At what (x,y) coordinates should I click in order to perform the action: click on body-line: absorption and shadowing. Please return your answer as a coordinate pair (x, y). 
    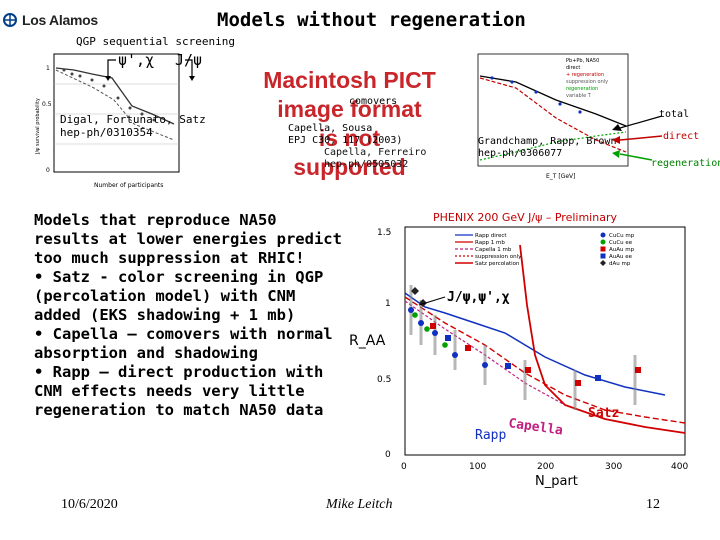
    Looking at the image, I should click on (146, 353).